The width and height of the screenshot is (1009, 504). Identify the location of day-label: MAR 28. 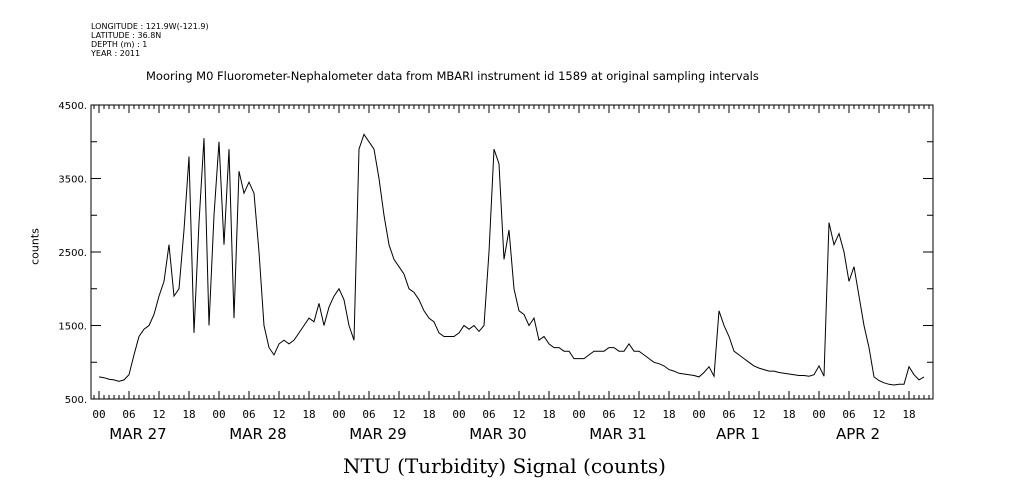
(257, 434).